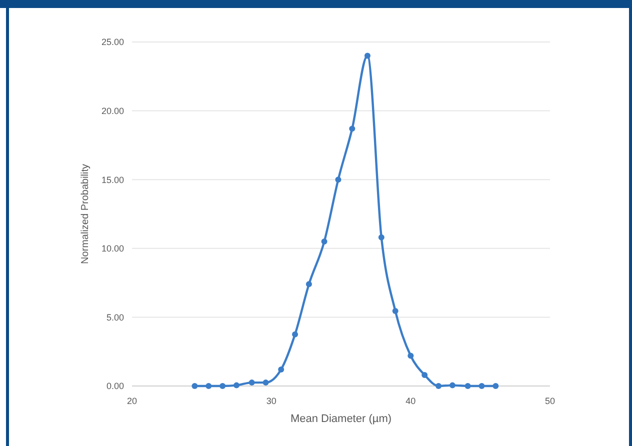 The height and width of the screenshot is (446, 632). What do you see at coordinates (112, 111) in the screenshot?
I see `y-tick-label: 20.00` at bounding box center [112, 111].